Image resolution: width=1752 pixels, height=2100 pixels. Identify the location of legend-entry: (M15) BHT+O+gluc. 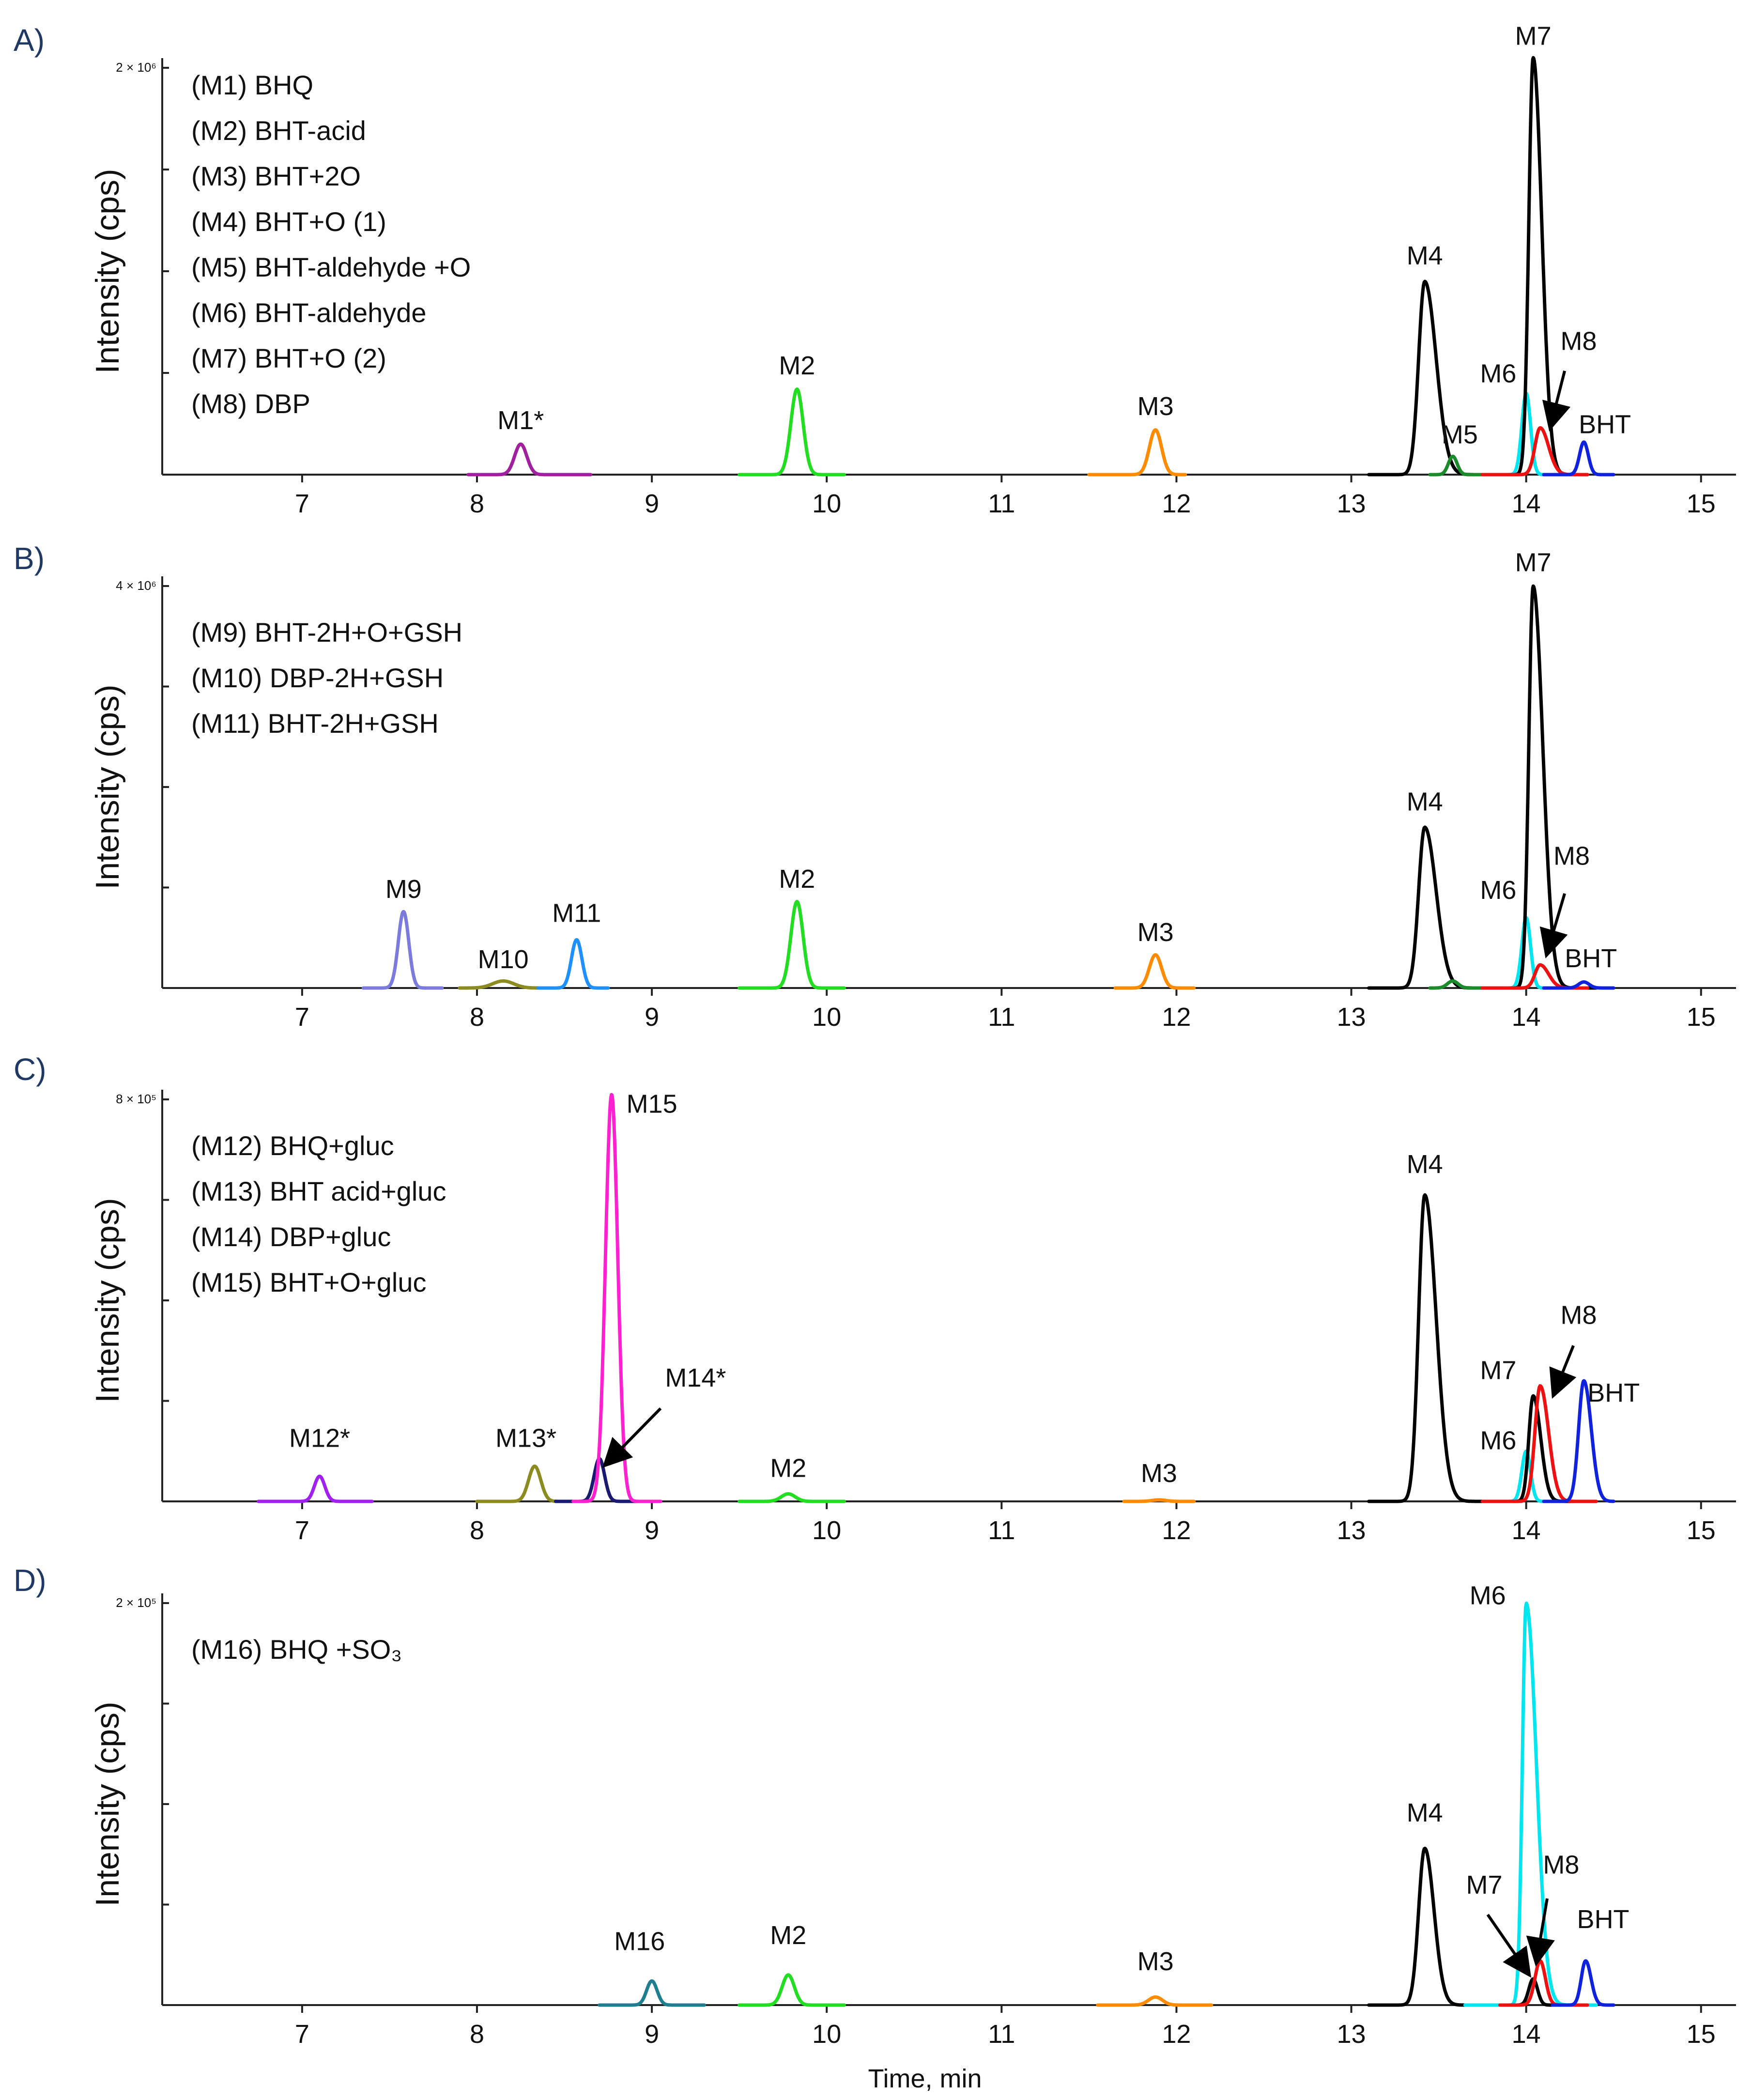
(309, 1282).